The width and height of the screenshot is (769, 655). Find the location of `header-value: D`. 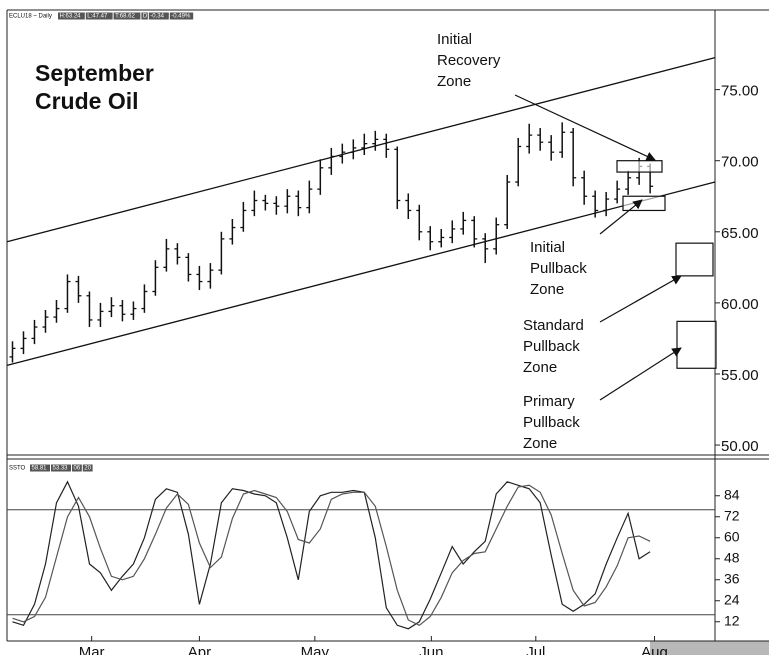

header-value: D is located at coordinates (145, 17).